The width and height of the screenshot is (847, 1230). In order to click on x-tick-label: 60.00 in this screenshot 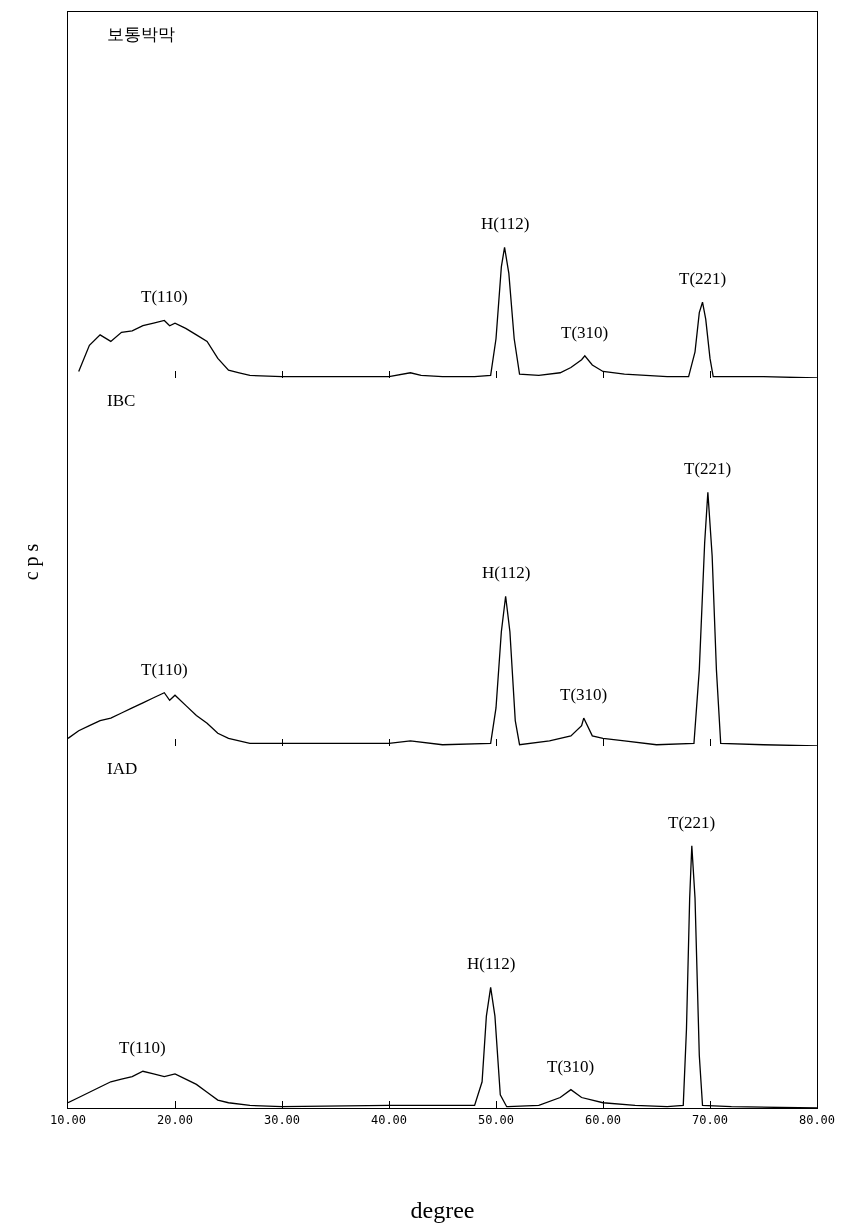, I will do `click(603, 1119)`.